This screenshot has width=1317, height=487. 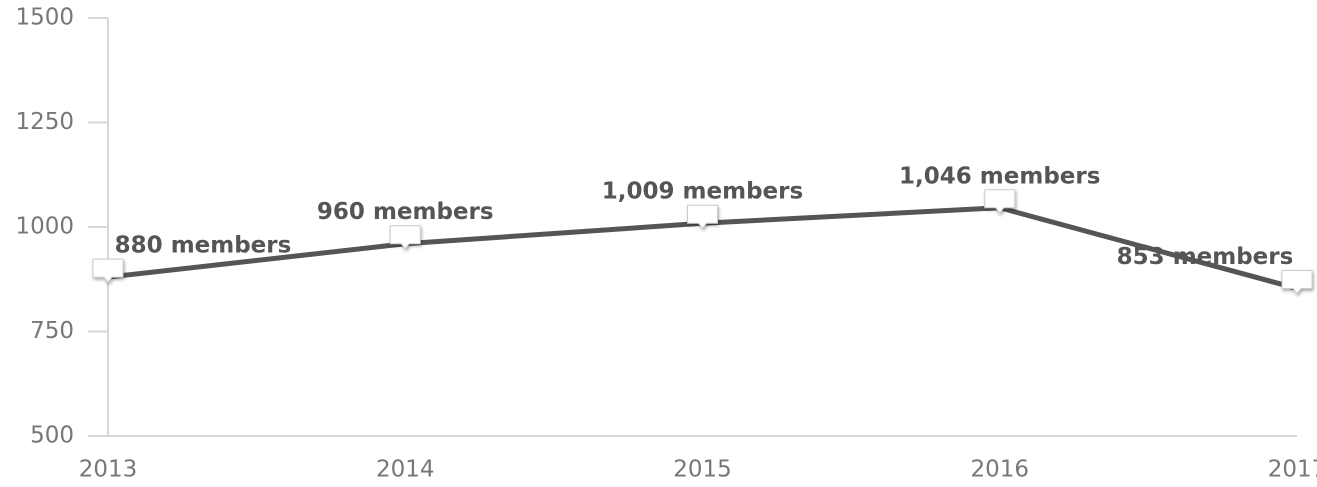 I want to click on x-tick-label: 2017, so click(x=1292, y=470).